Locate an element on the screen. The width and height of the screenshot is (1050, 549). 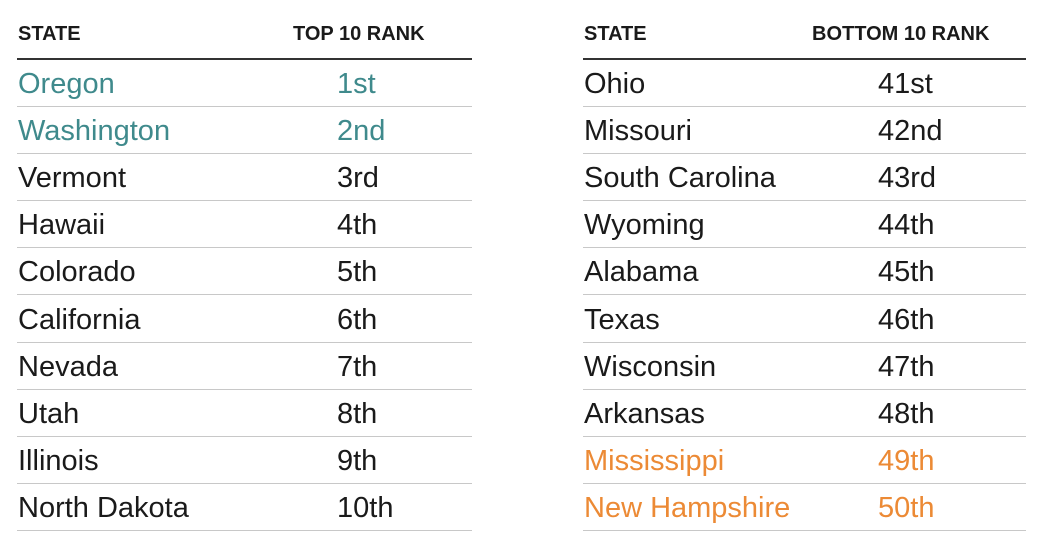
state-cell: Texas is located at coordinates (622, 319).